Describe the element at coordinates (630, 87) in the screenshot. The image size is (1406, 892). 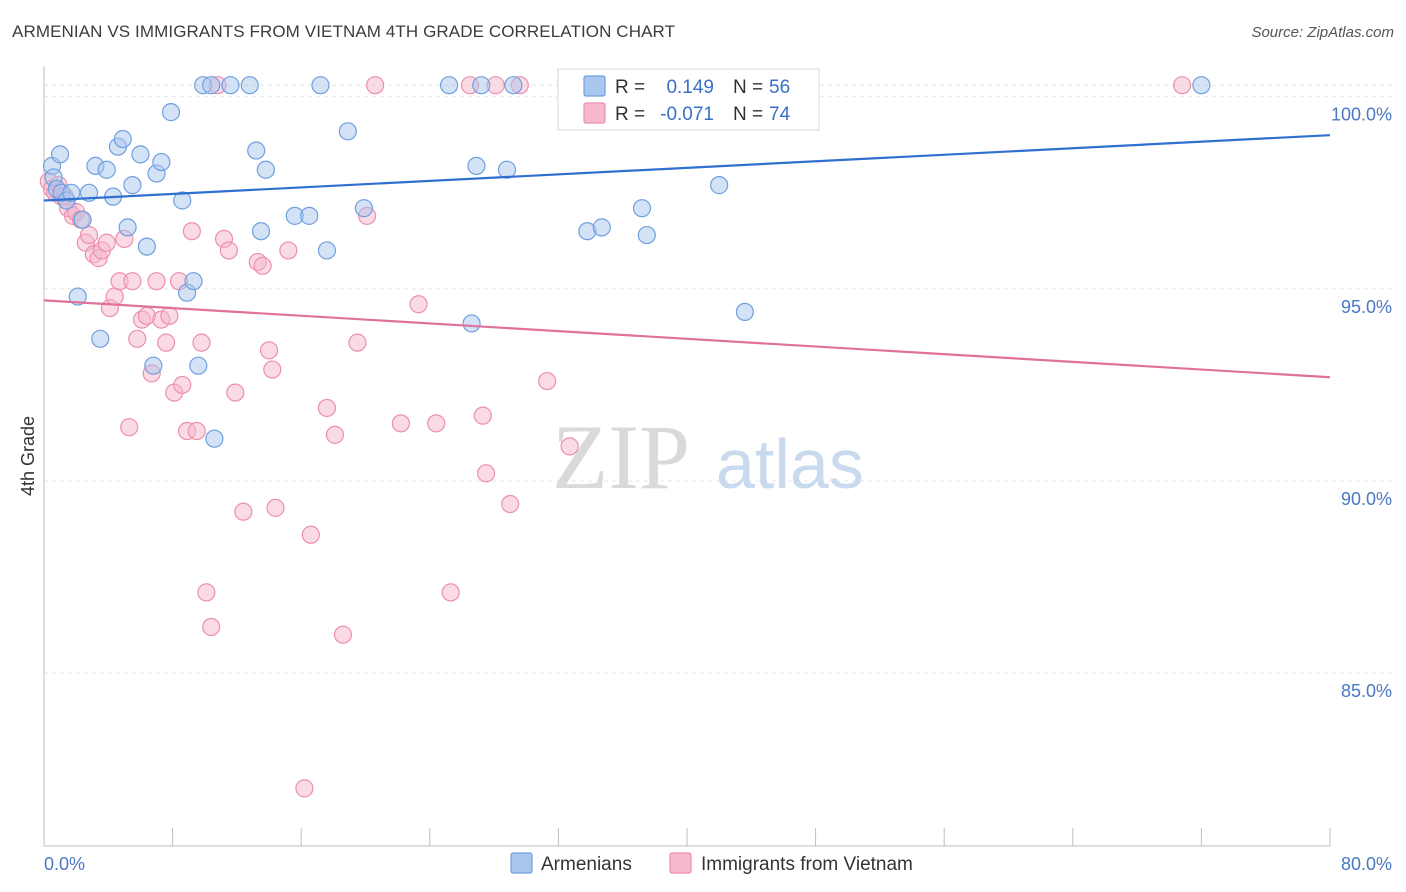
I see `legend-r-label-armenians: R =` at that location.